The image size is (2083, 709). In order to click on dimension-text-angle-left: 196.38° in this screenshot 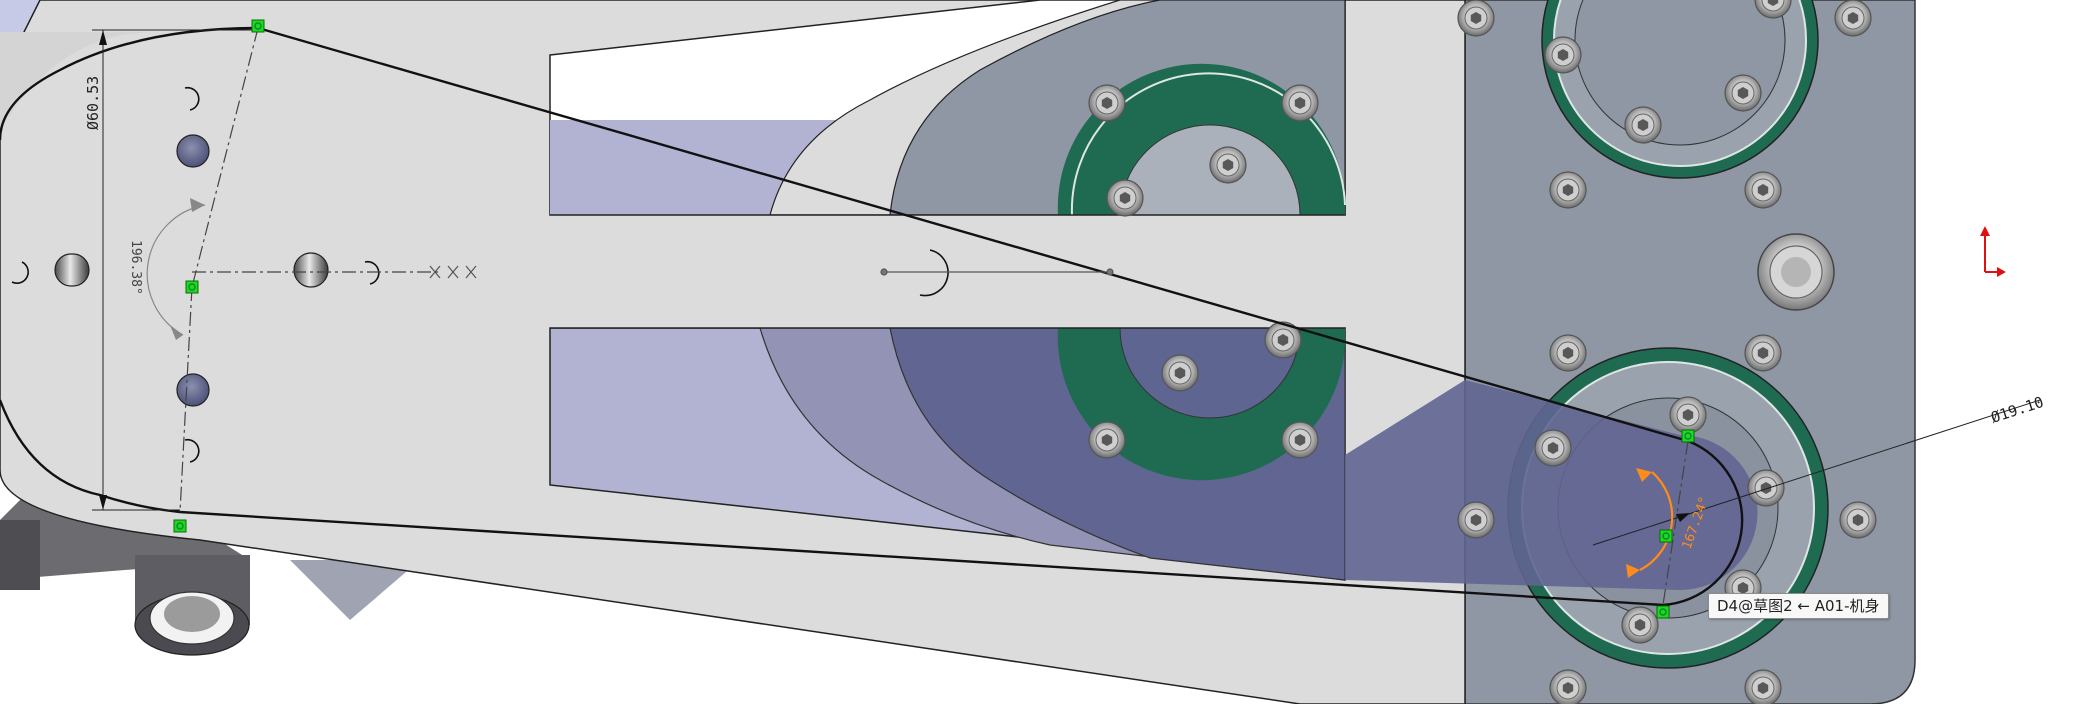, I will do `click(135, 267)`.